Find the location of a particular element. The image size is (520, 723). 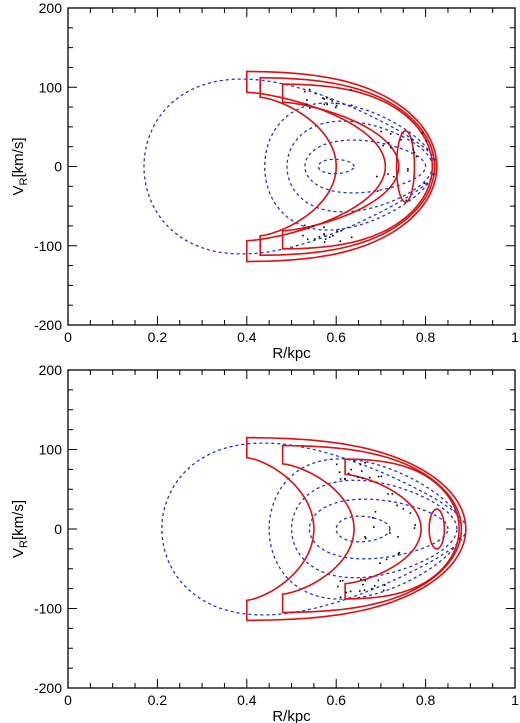

x-tick-label: 0.6 is located at coordinates (336, 337).